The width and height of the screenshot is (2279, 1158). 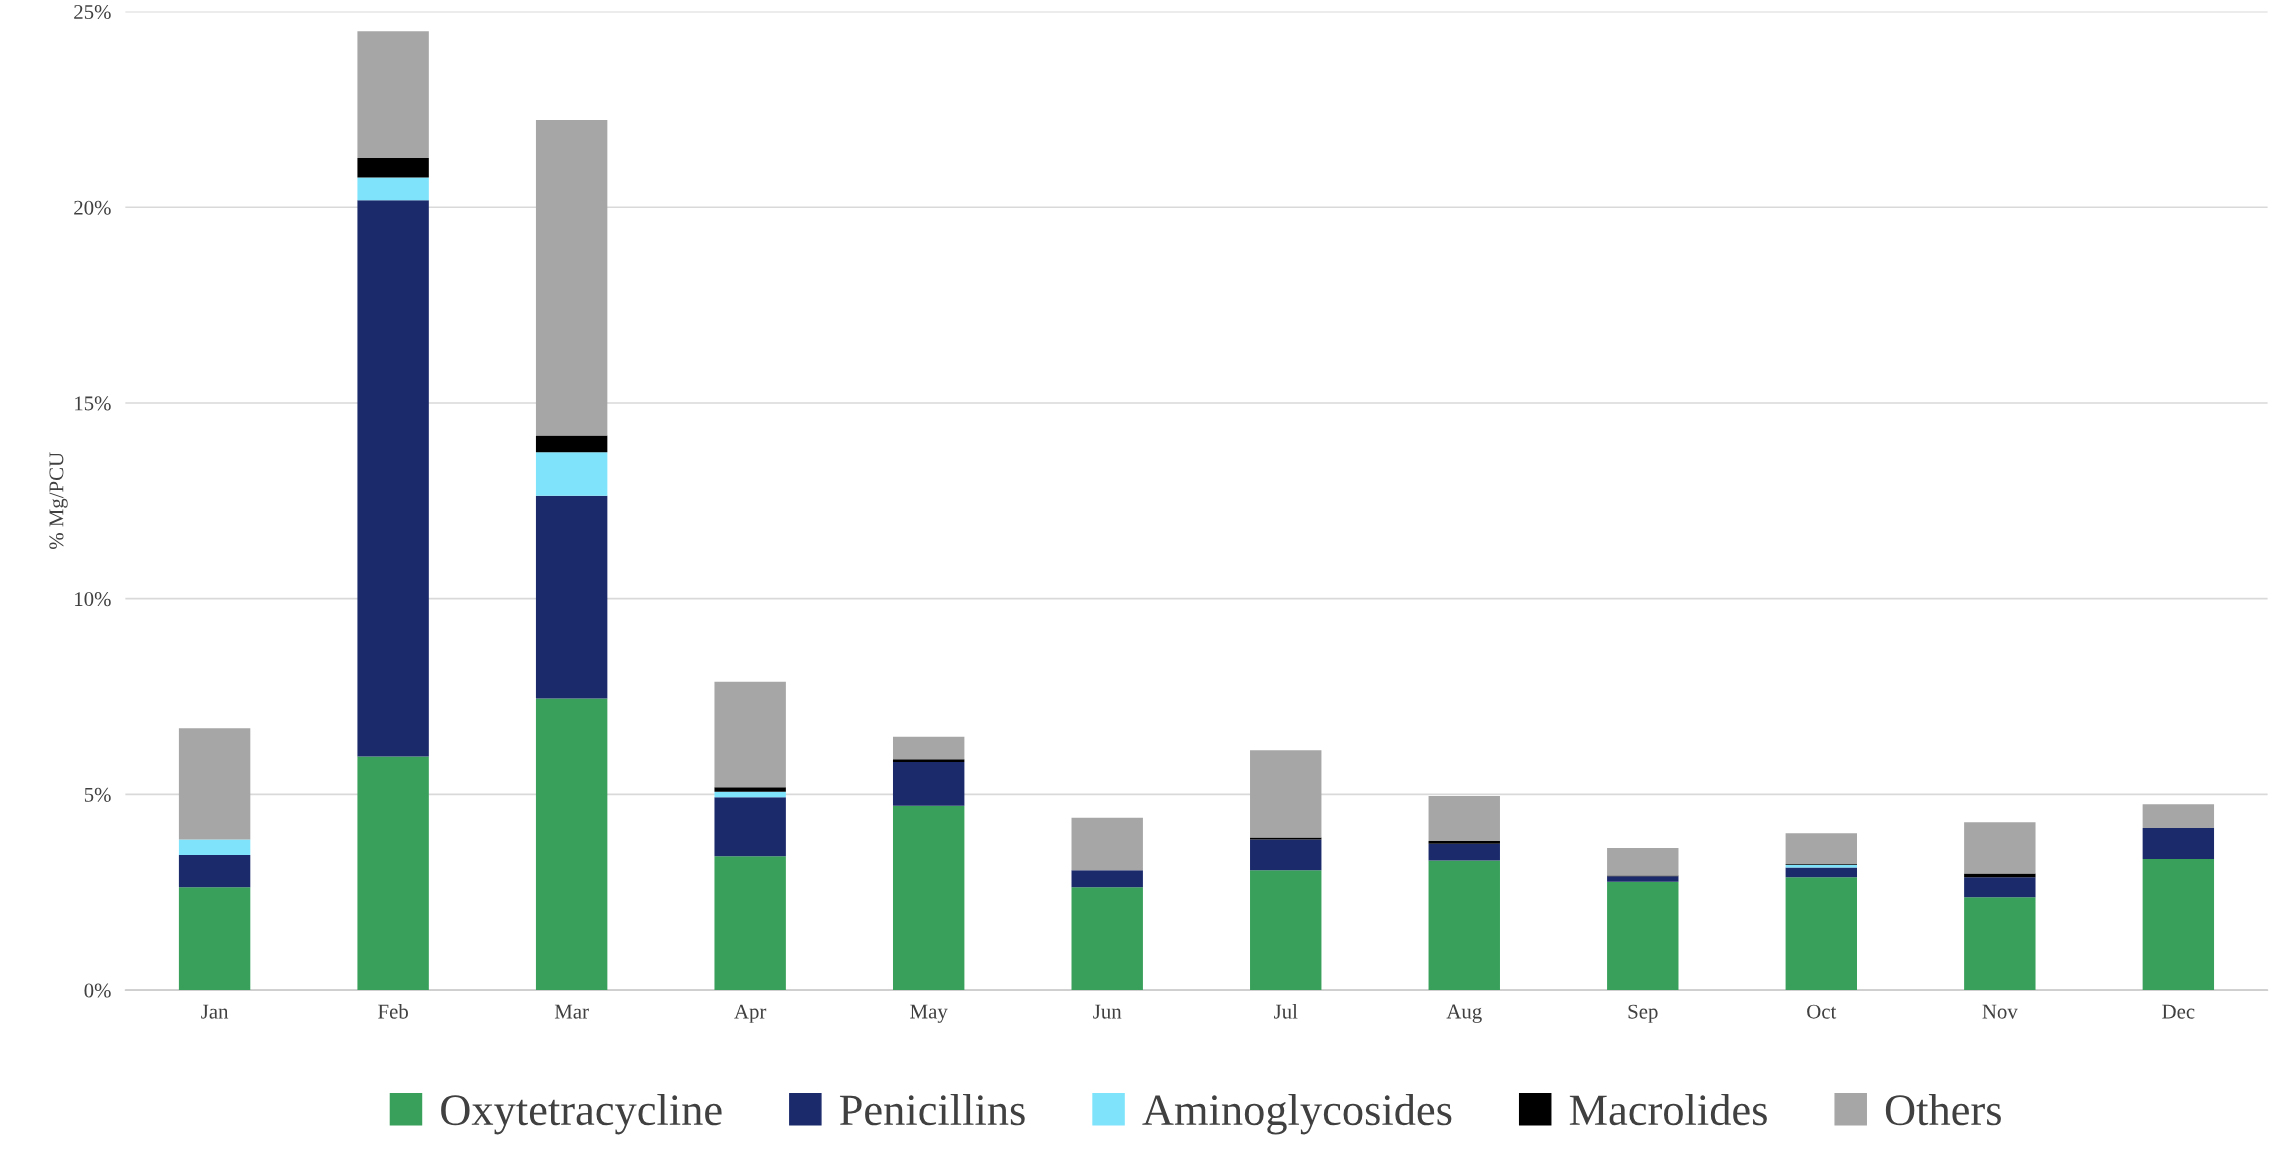 I want to click on x-tick-label: Dec, so click(x=2178, y=1011).